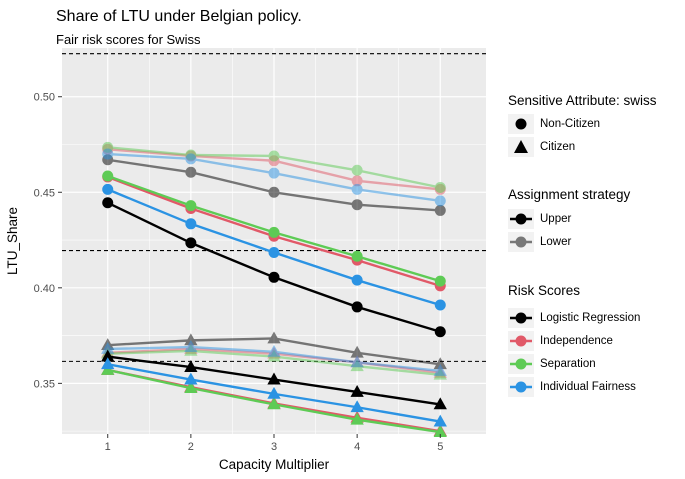  Describe the element at coordinates (357, 447) in the screenshot. I see `x-tick-label: 4` at that location.